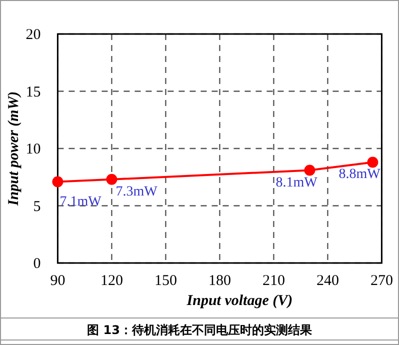 This screenshot has width=399, height=345. I want to click on x-axis-title: Input voltage (V), so click(239, 301).